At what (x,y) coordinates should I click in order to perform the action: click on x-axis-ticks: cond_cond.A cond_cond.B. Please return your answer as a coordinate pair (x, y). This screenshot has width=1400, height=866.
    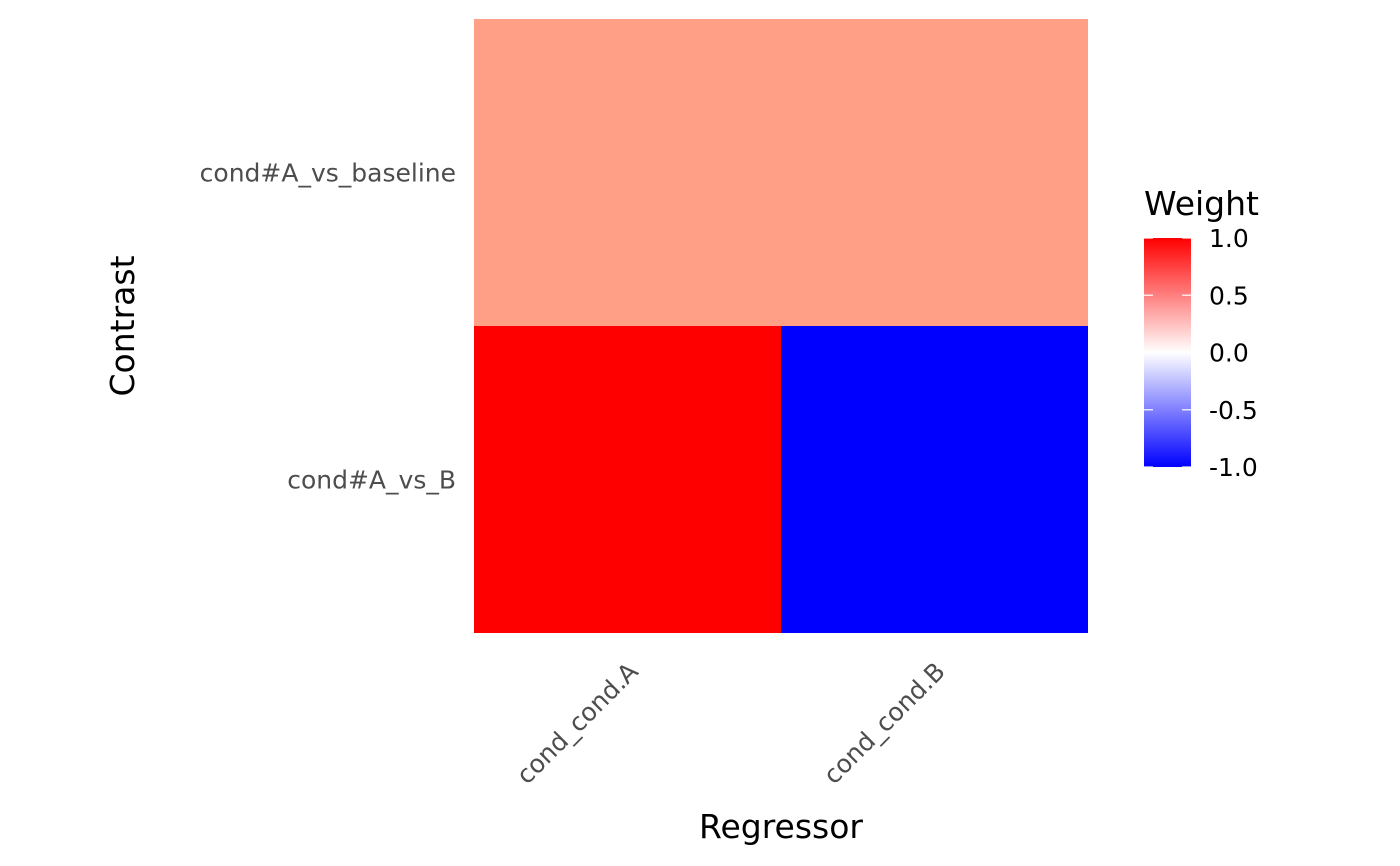
    Looking at the image, I should click on (731, 723).